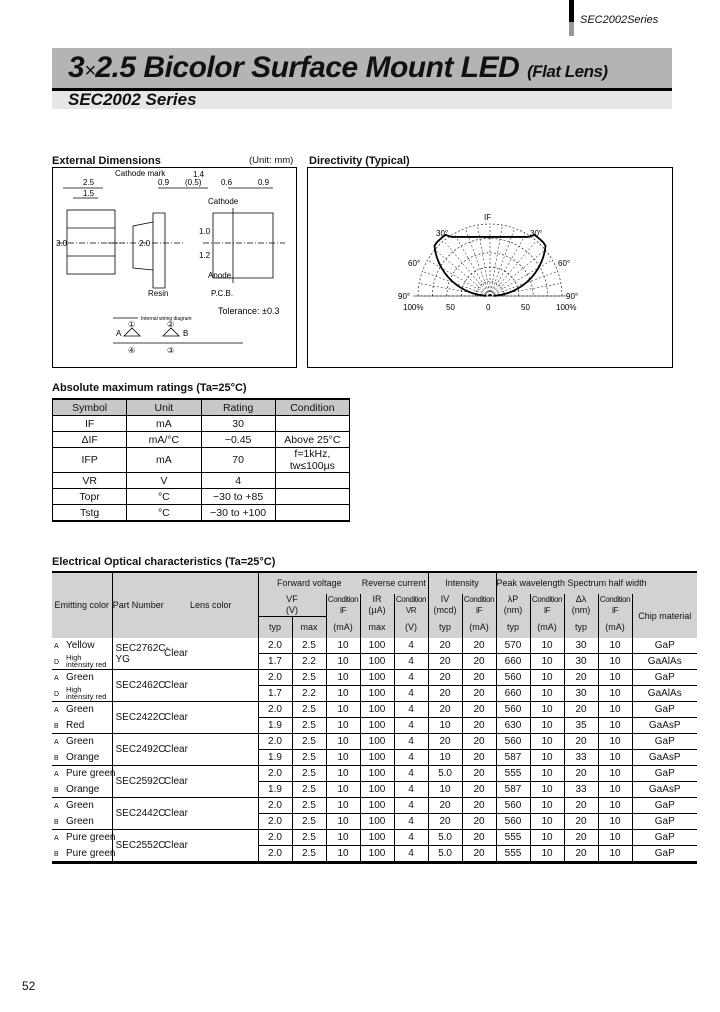 The image size is (720, 1012). Describe the element at coordinates (164, 480) in the screenshot. I see `abs-cell: V` at that location.